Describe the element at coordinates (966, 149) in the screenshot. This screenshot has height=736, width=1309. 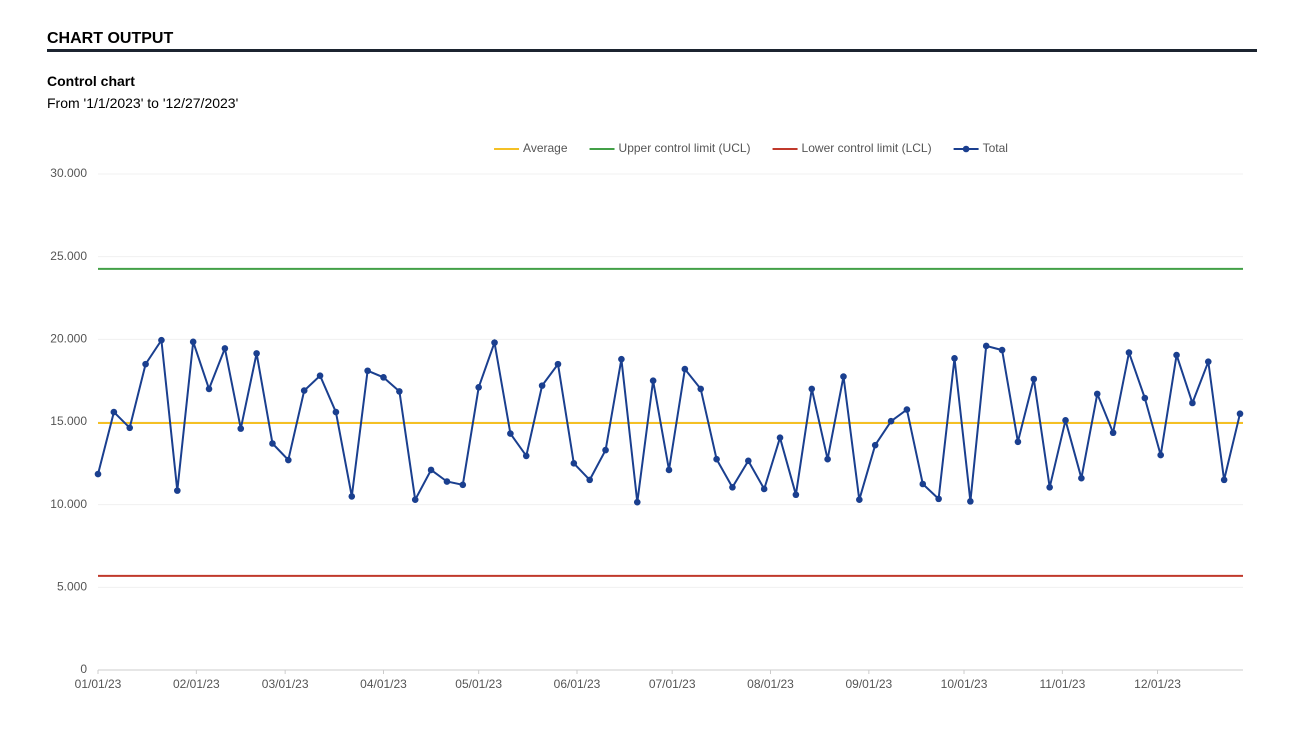
I see `legend-marker` at that location.